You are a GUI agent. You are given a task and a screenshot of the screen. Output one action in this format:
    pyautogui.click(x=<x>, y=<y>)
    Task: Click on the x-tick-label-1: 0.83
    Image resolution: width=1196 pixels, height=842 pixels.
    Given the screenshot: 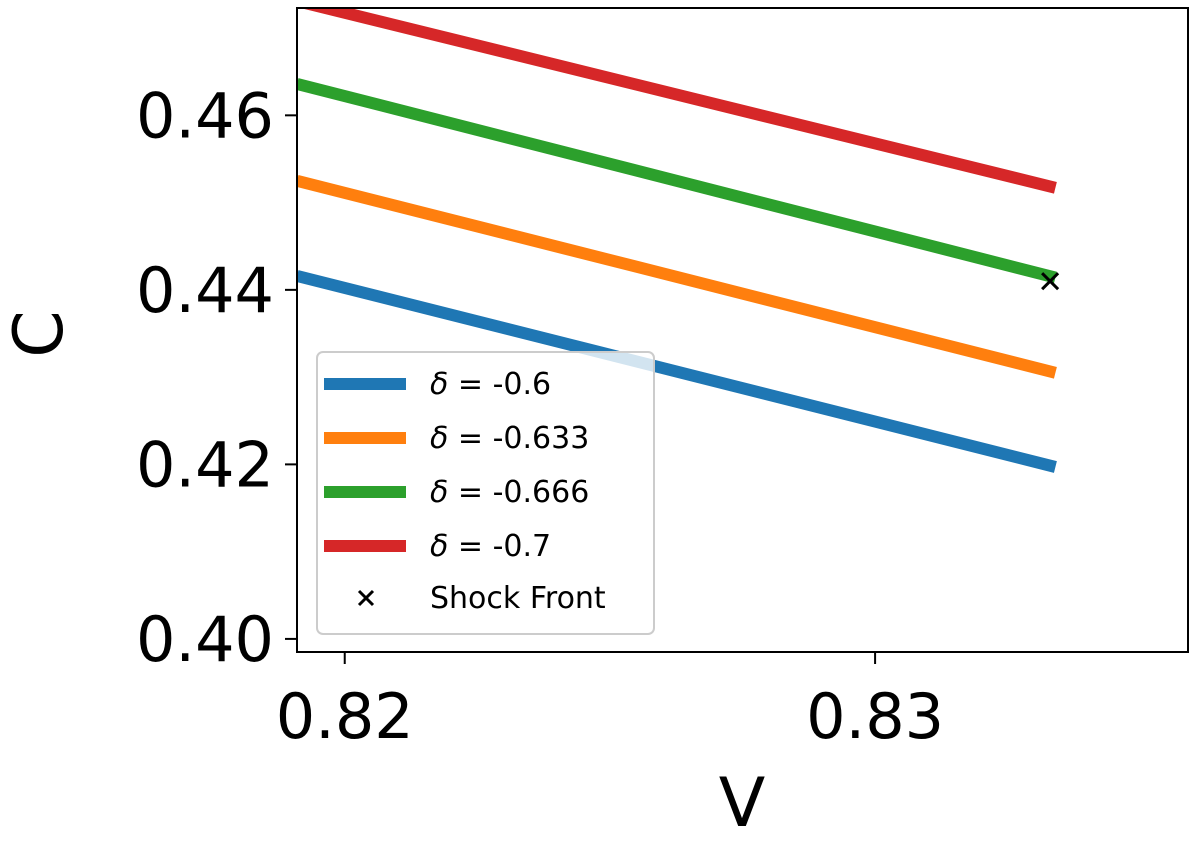 What is the action you would take?
    pyautogui.click(x=875, y=716)
    